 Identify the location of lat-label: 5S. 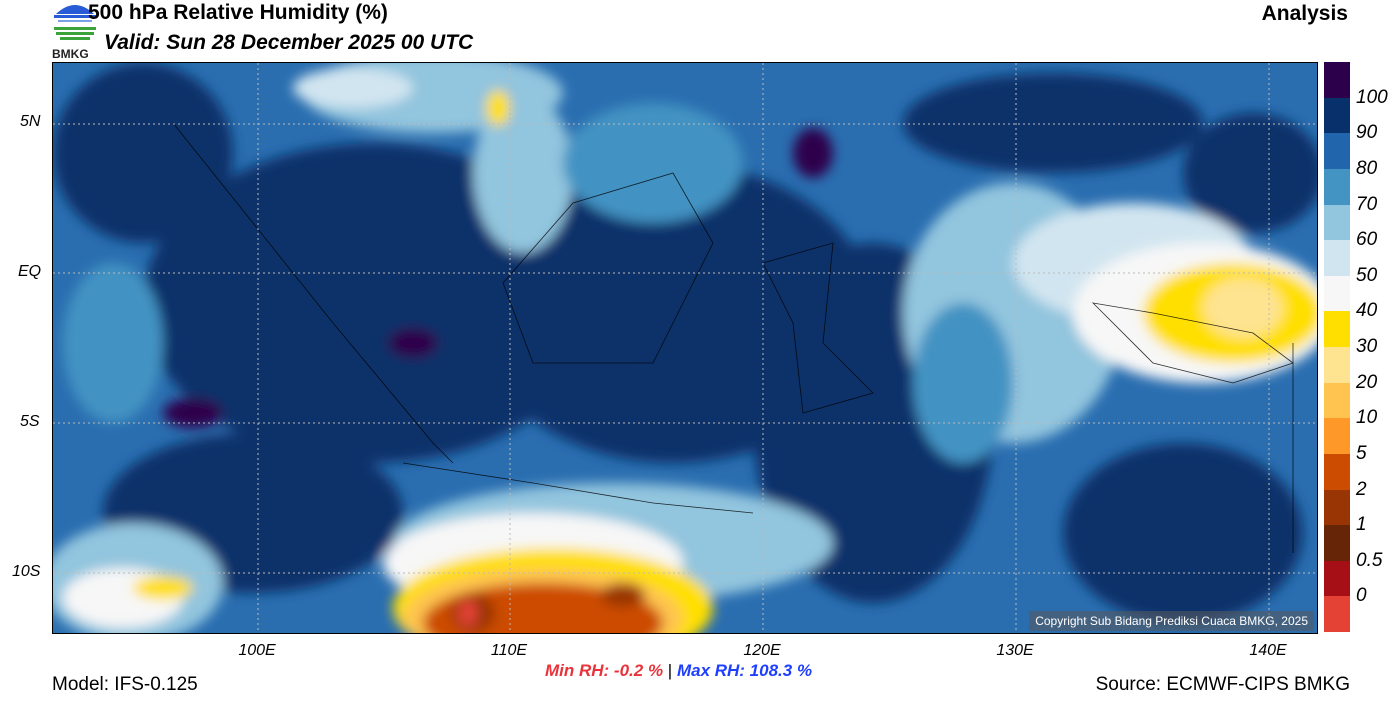
(30, 421).